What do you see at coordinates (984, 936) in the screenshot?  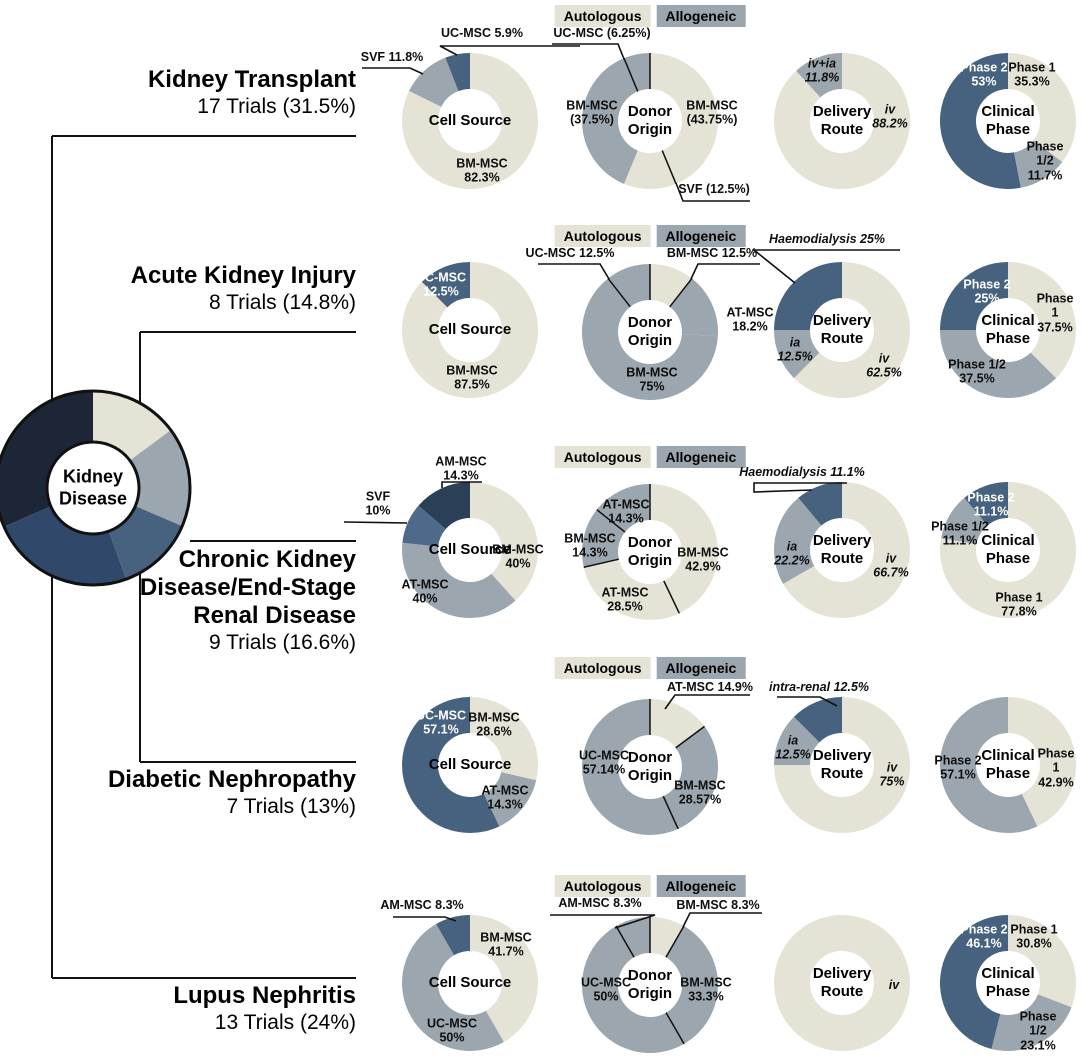 I see `segment-label: Phase 2 46.1%` at bounding box center [984, 936].